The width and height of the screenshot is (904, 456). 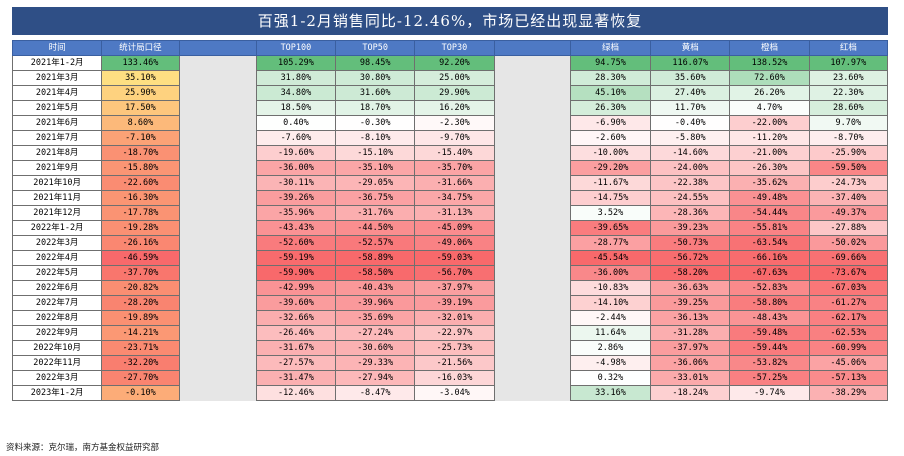 What do you see at coordinates (296, 333) in the screenshot?
I see `cell-top100: -26.46%` at bounding box center [296, 333].